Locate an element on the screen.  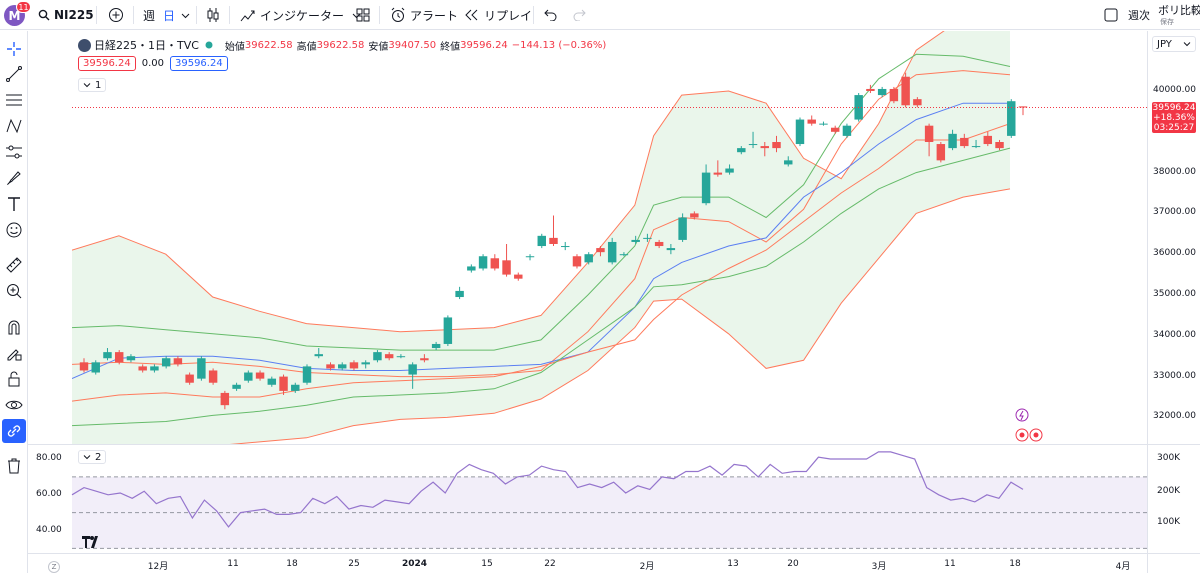
time-tick-label: 2024 is located at coordinates (415, 564).